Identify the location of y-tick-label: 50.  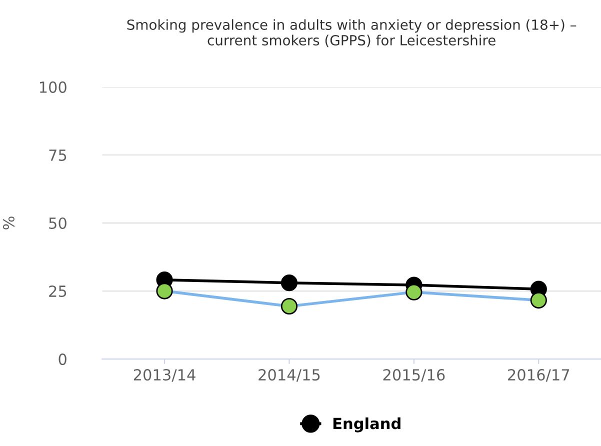
(57, 223).